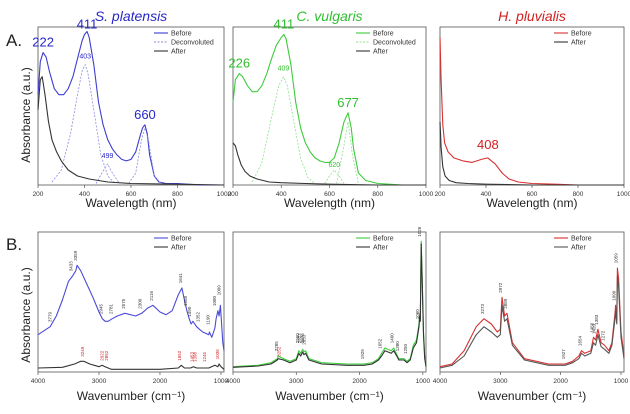 The height and width of the screenshot is (414, 630). I want to click on peak-label: 1059, so click(615, 258).